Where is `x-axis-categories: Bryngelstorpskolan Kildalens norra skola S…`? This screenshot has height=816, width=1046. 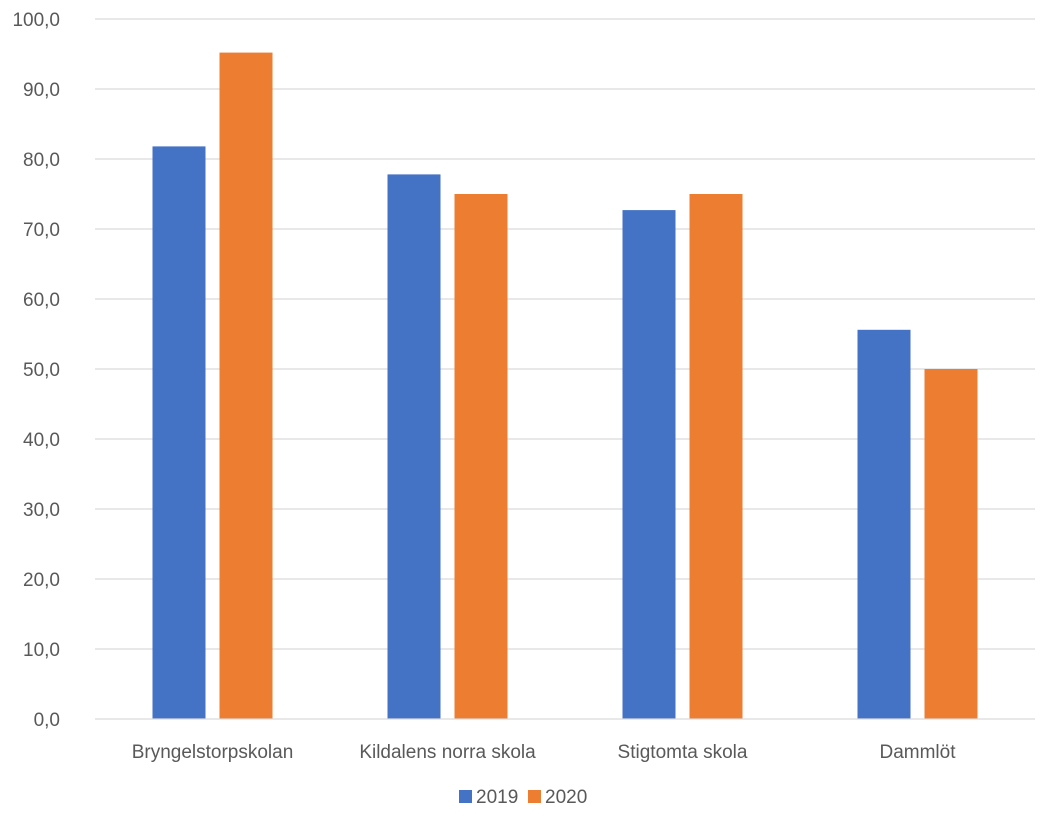 x-axis-categories: Bryngelstorpskolan Kildalens norra skola S… is located at coordinates (544, 752).